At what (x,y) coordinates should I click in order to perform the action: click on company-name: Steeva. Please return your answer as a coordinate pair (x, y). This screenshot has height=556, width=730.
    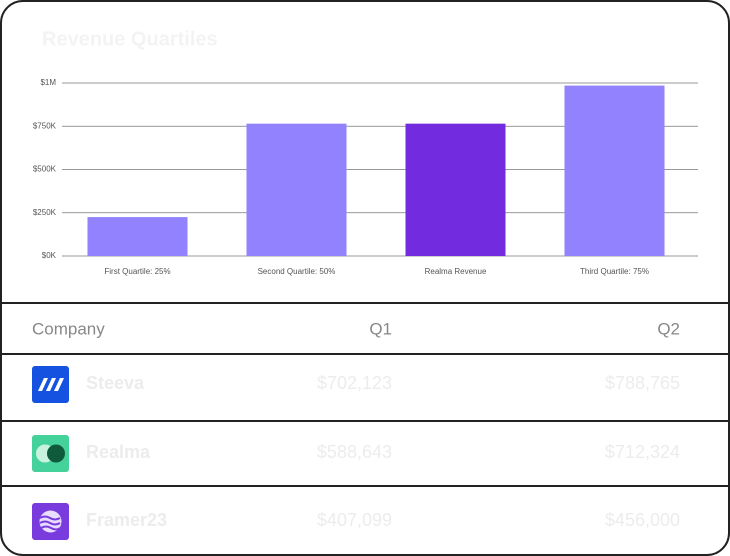
    Looking at the image, I should click on (115, 383).